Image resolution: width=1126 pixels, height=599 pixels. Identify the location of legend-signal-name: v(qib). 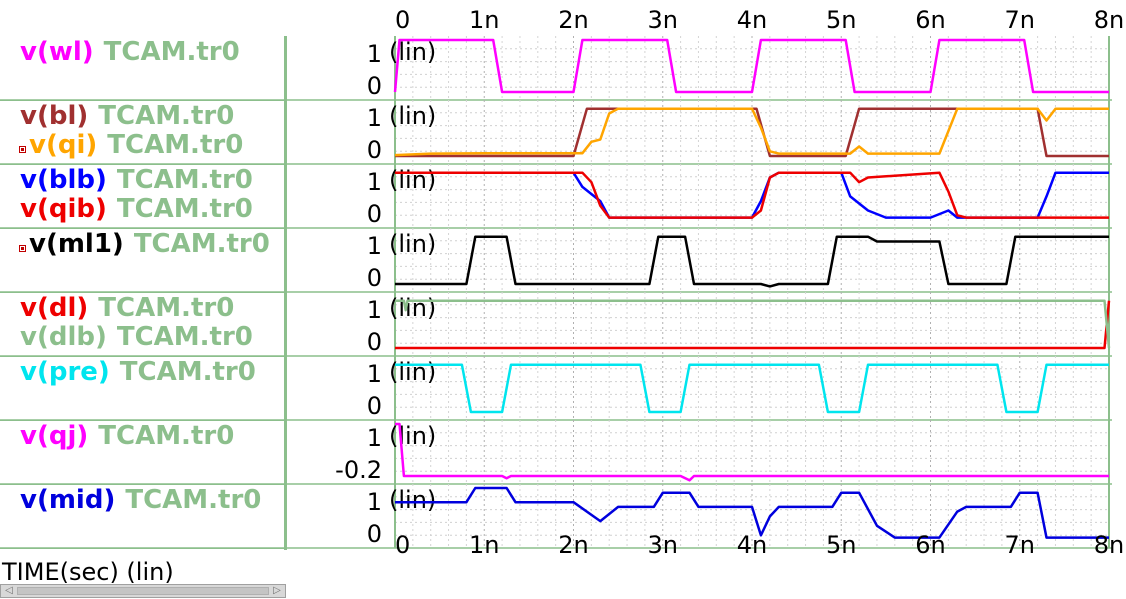
(63, 209).